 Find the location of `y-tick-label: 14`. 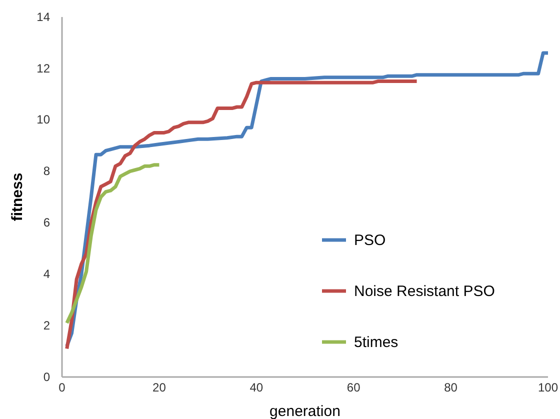

y-tick-label: 14 is located at coordinates (43, 17).